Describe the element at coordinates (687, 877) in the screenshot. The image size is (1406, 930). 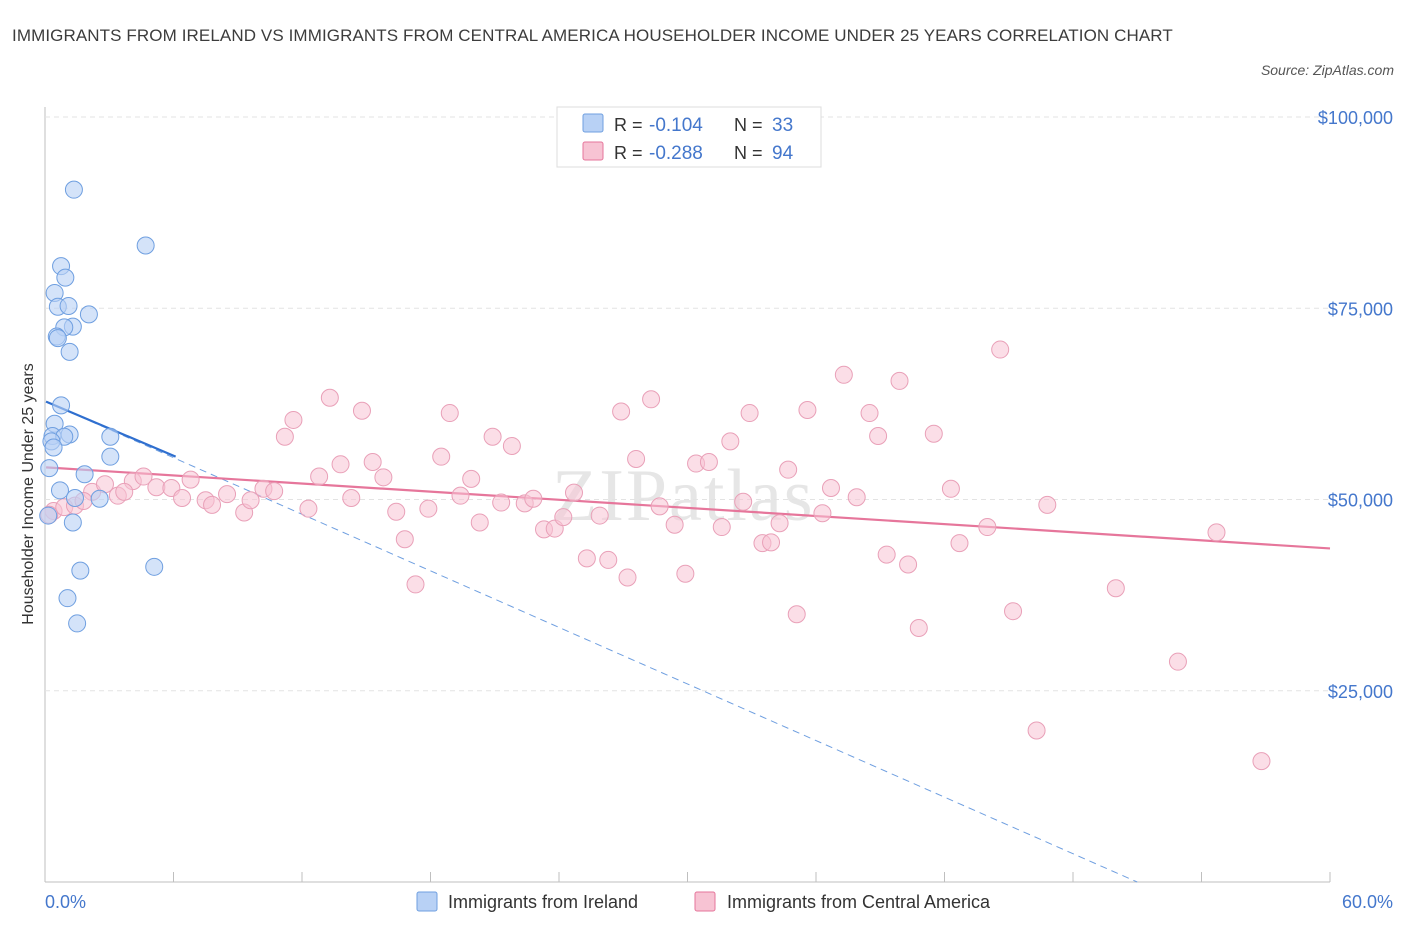
I see `x-tick-marks` at that location.